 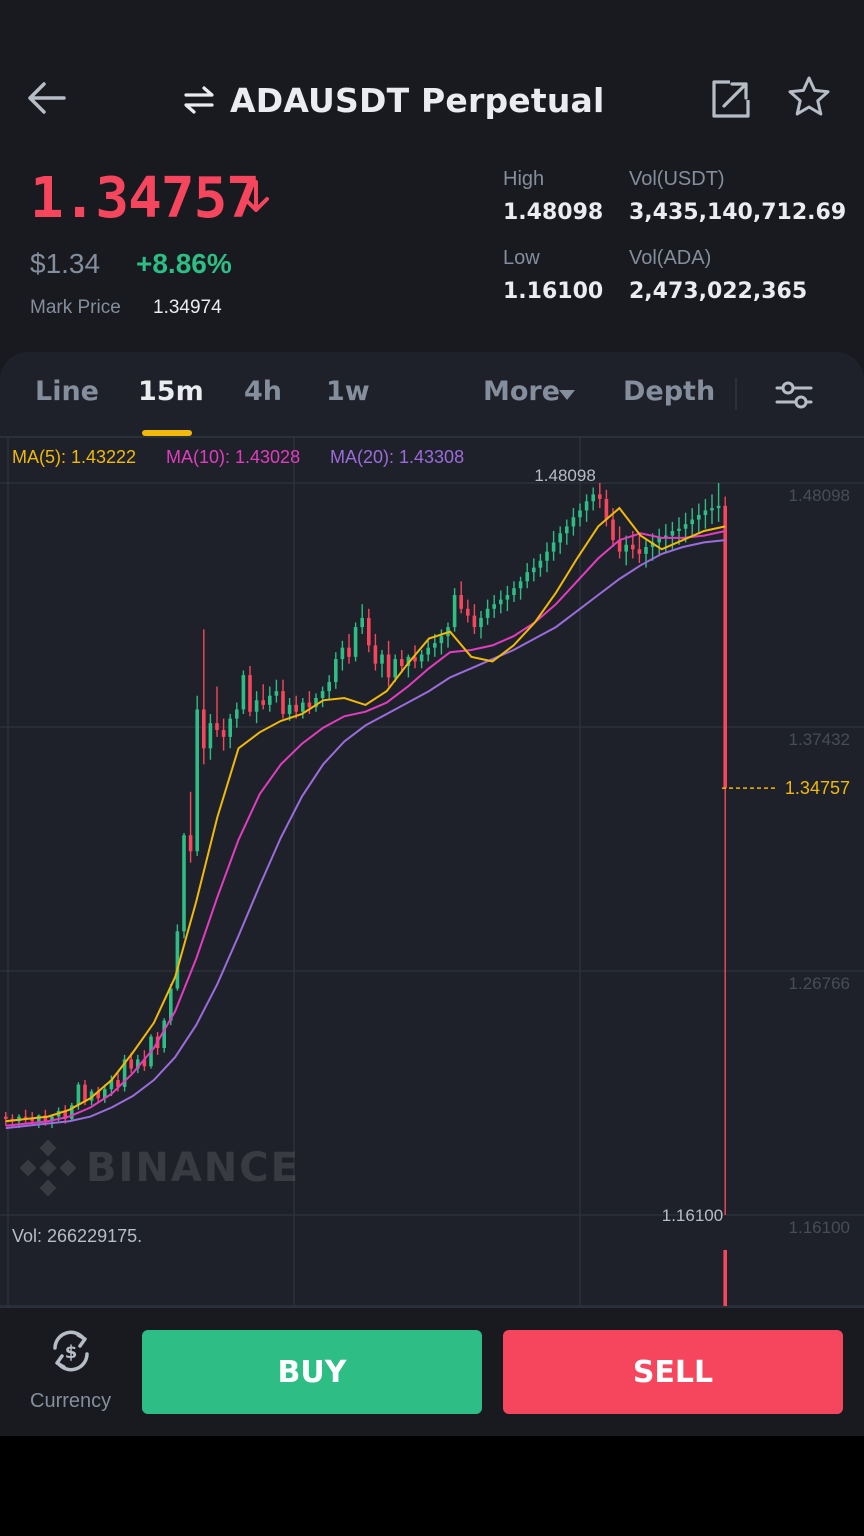 I want to click on tab-1w: 1w, so click(x=348, y=391).